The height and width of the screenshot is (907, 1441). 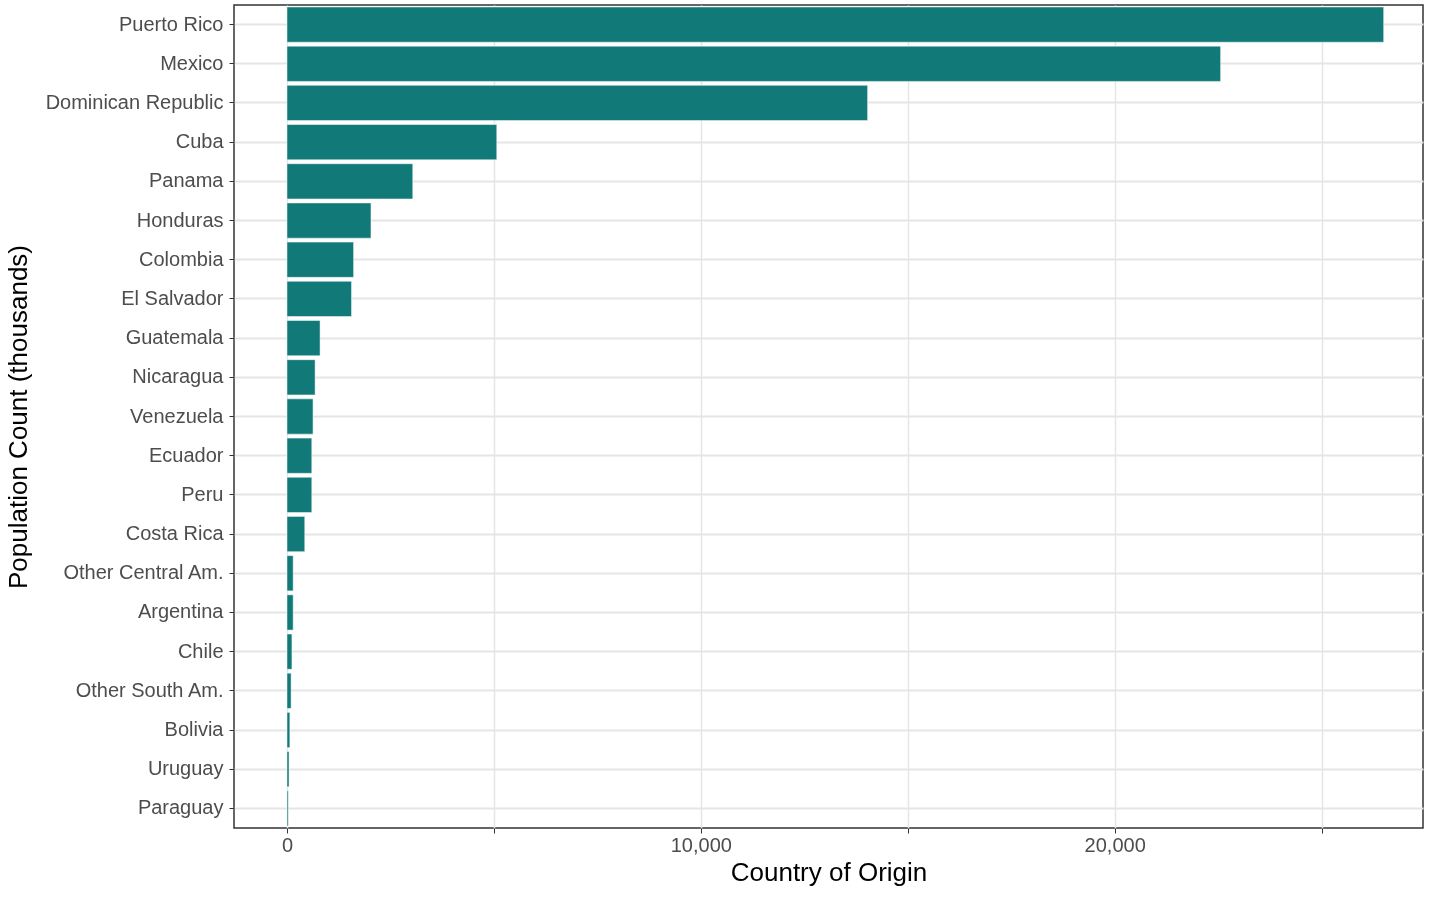 What do you see at coordinates (134, 101) in the screenshot?
I see `y-tick-label: Dominican Republic` at bounding box center [134, 101].